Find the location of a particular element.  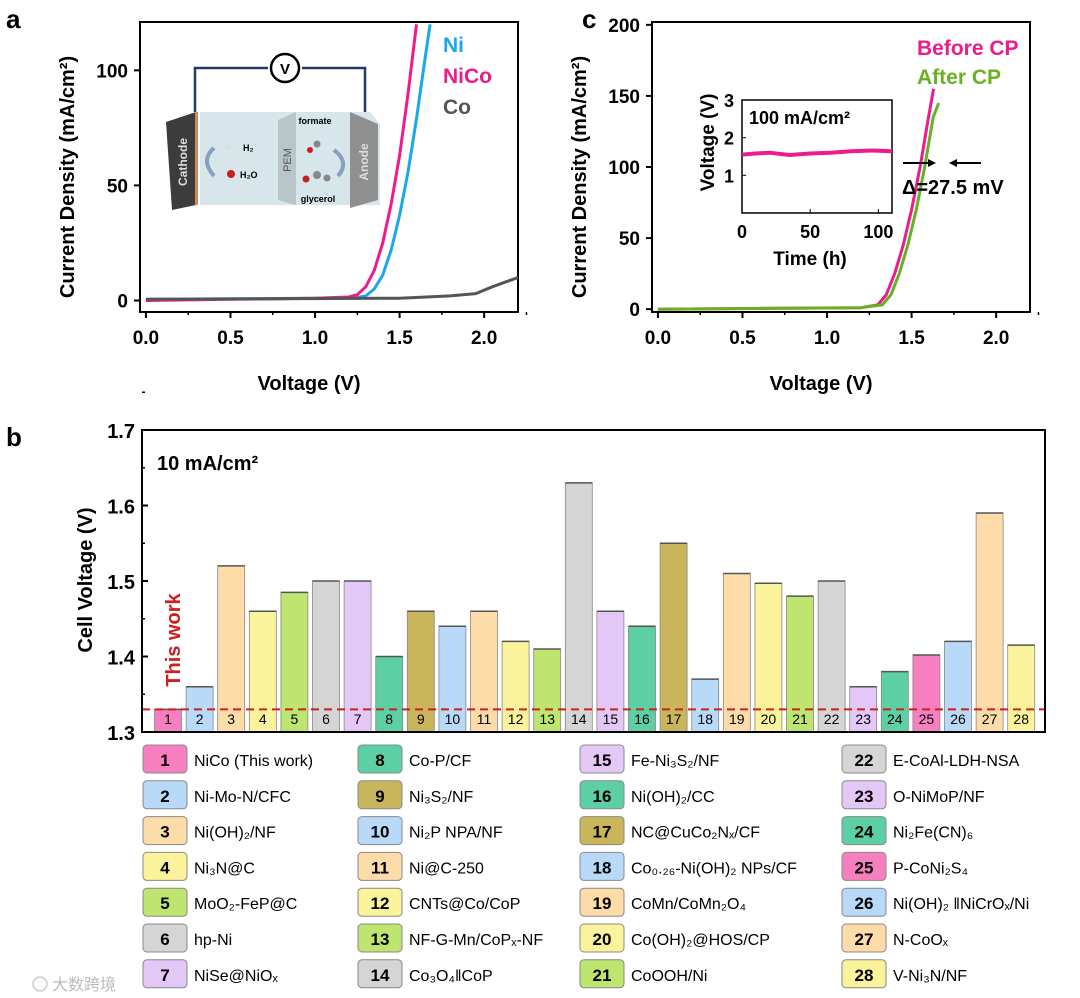

bar-number-label: 5 is located at coordinates (295, 719).